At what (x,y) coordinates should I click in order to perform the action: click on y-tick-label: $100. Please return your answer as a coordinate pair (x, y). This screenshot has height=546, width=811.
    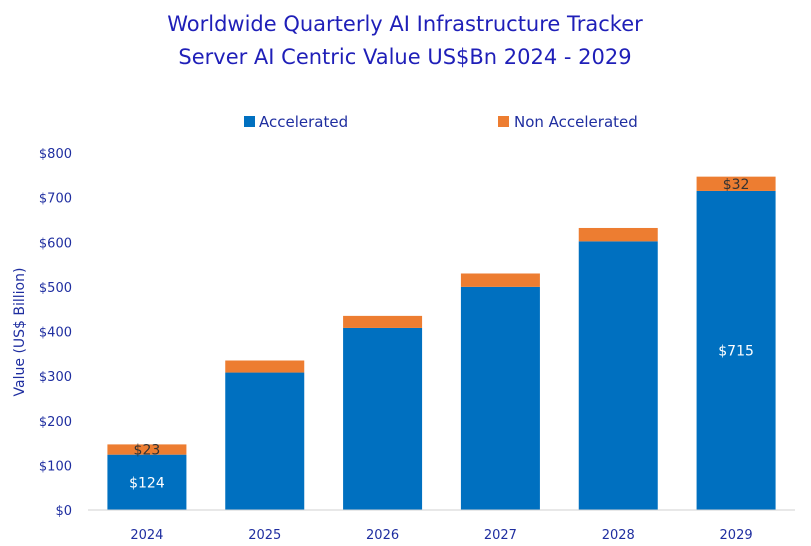
    Looking at the image, I should click on (55, 466).